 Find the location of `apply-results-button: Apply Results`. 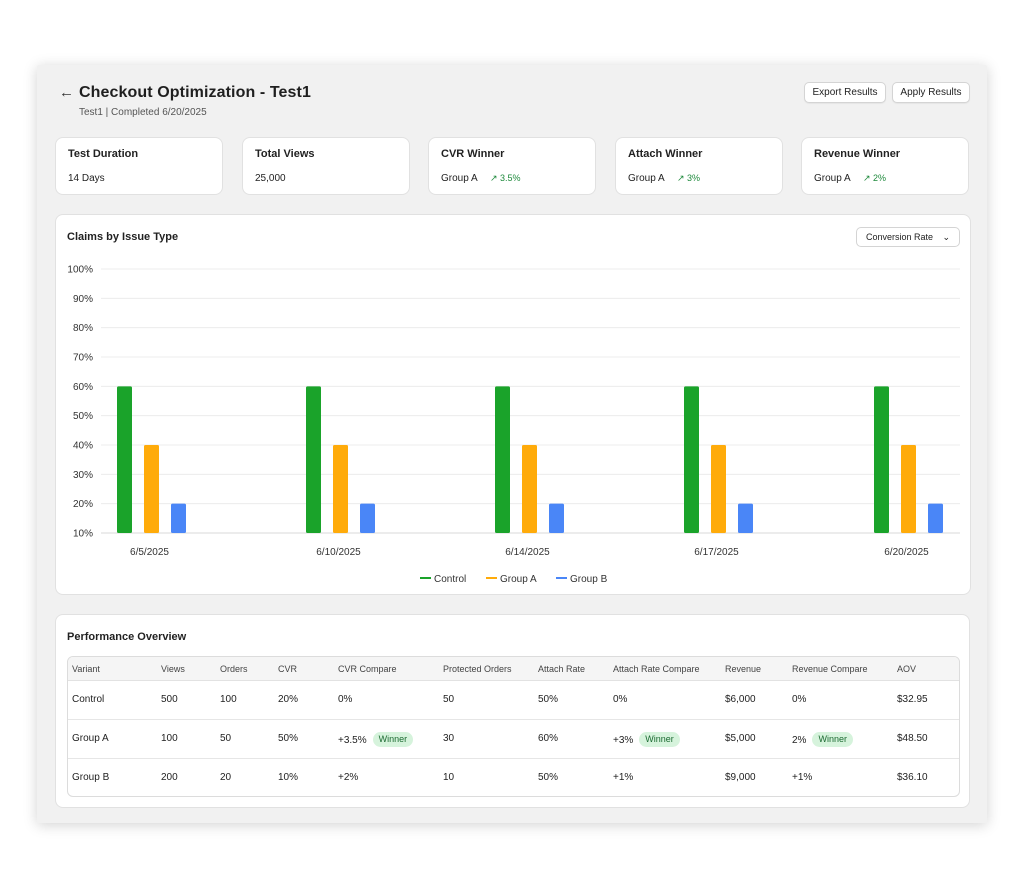

apply-results-button: Apply Results is located at coordinates (931, 92).